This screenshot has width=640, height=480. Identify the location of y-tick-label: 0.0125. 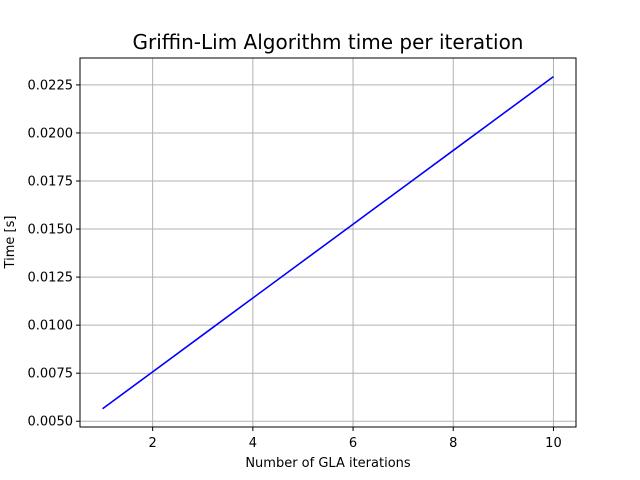
(51, 278).